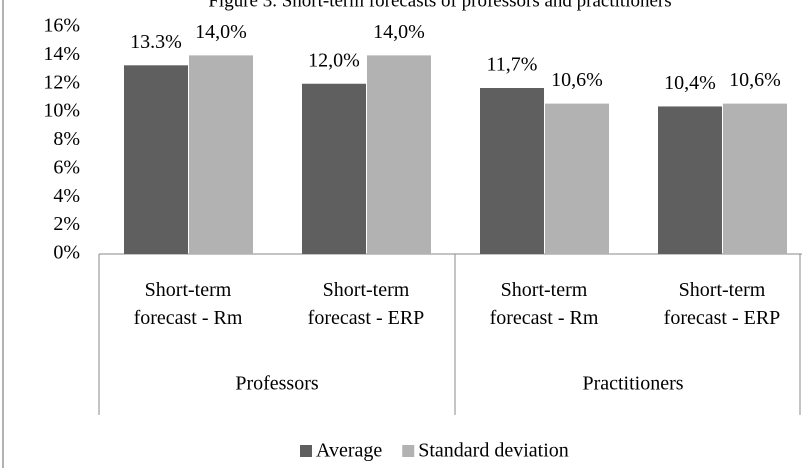 The height and width of the screenshot is (468, 802). What do you see at coordinates (61, 82) in the screenshot?
I see `y-tick-label: 12%` at bounding box center [61, 82].